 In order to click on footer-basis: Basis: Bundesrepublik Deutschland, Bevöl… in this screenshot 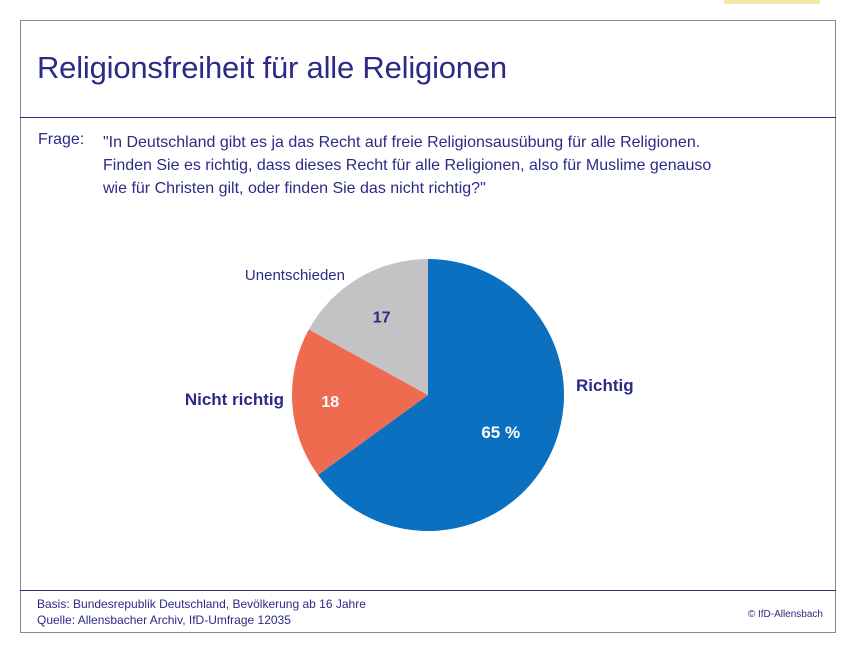, I will do `click(201, 604)`.